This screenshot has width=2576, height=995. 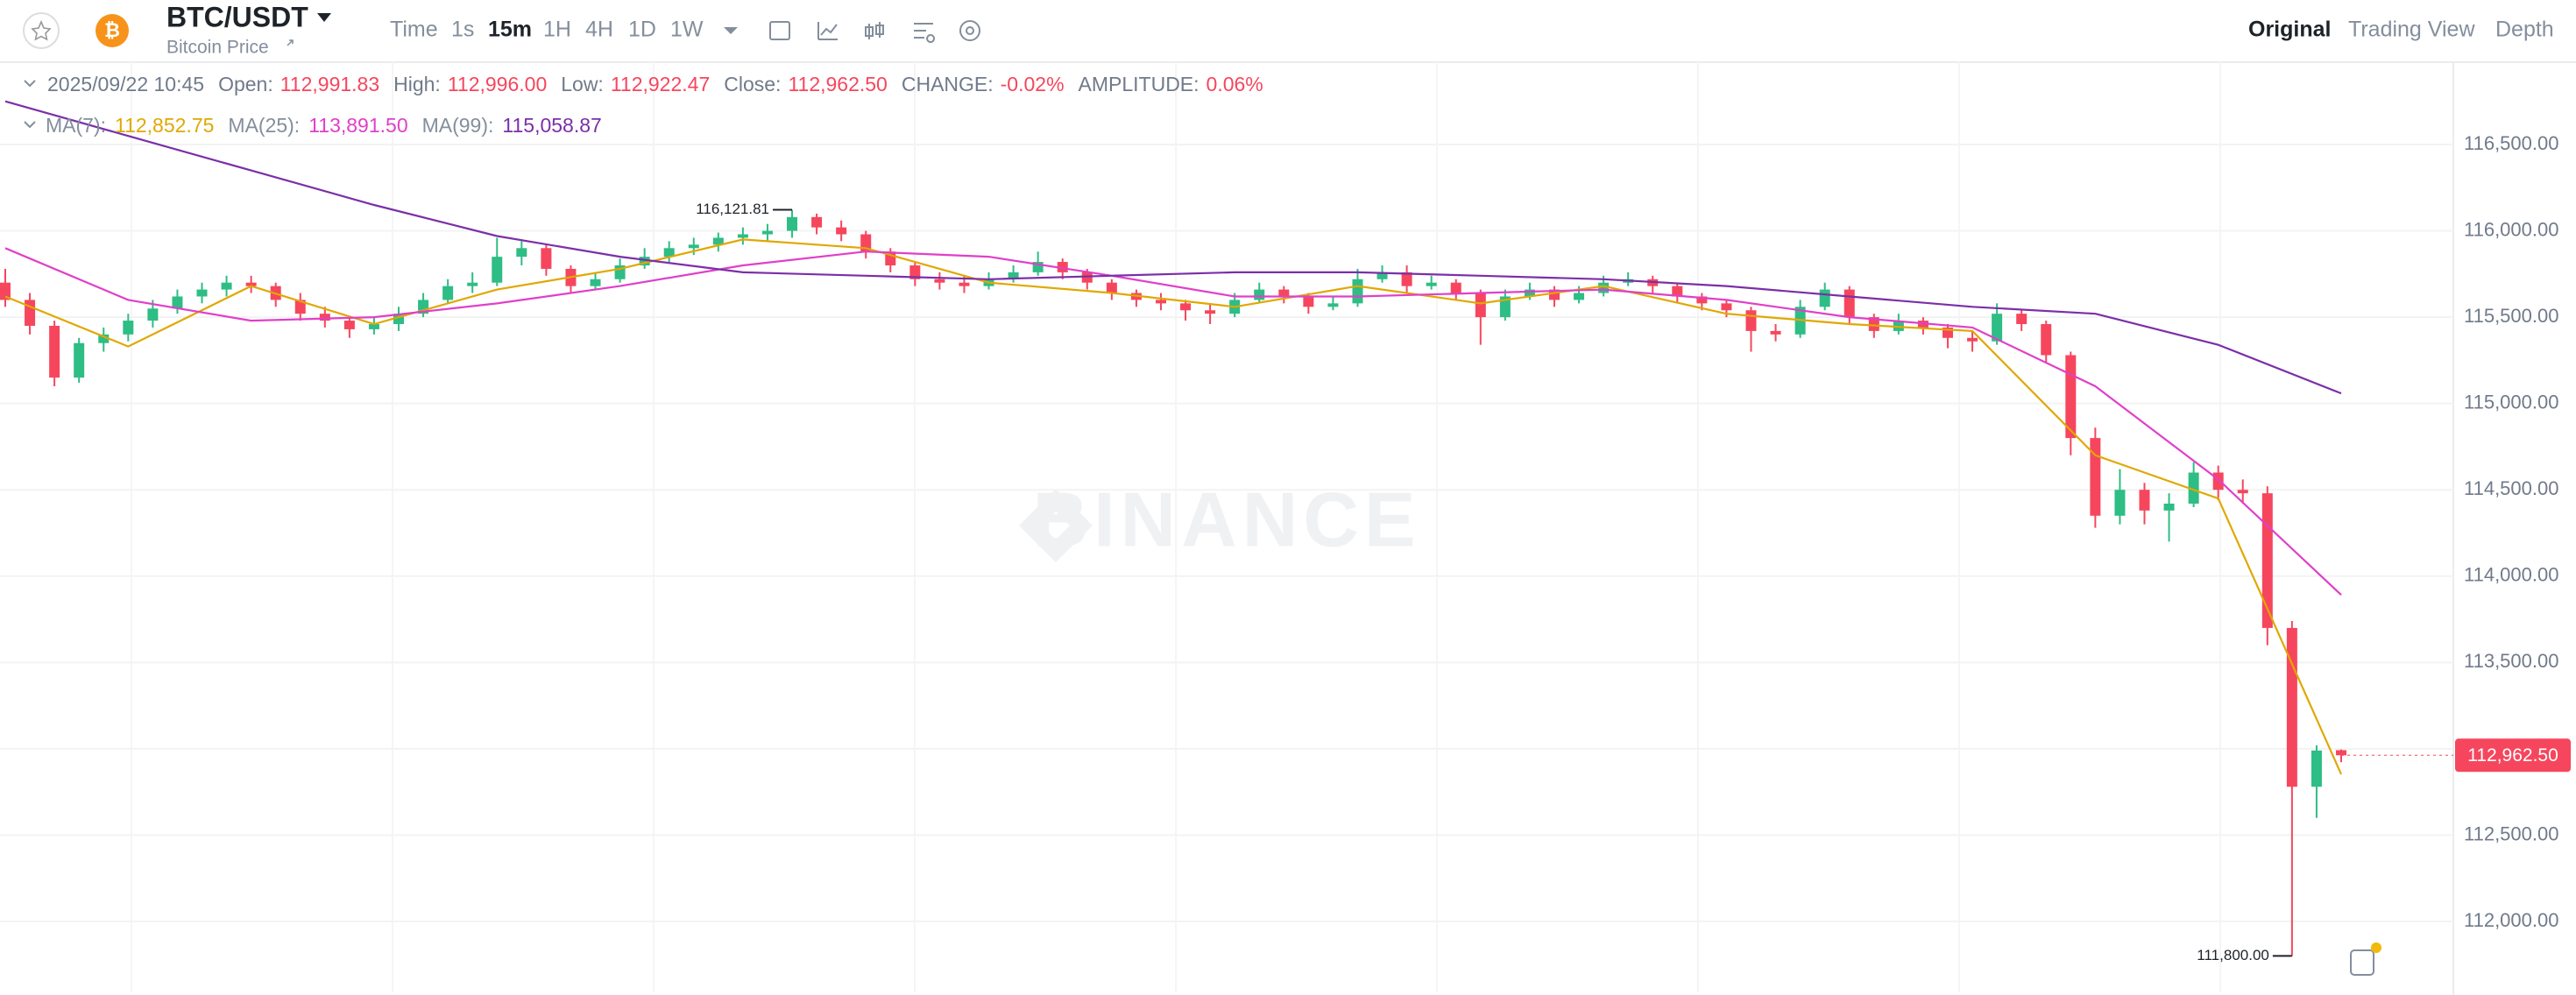 What do you see at coordinates (2365, 959) in the screenshot?
I see `notes-button` at bounding box center [2365, 959].